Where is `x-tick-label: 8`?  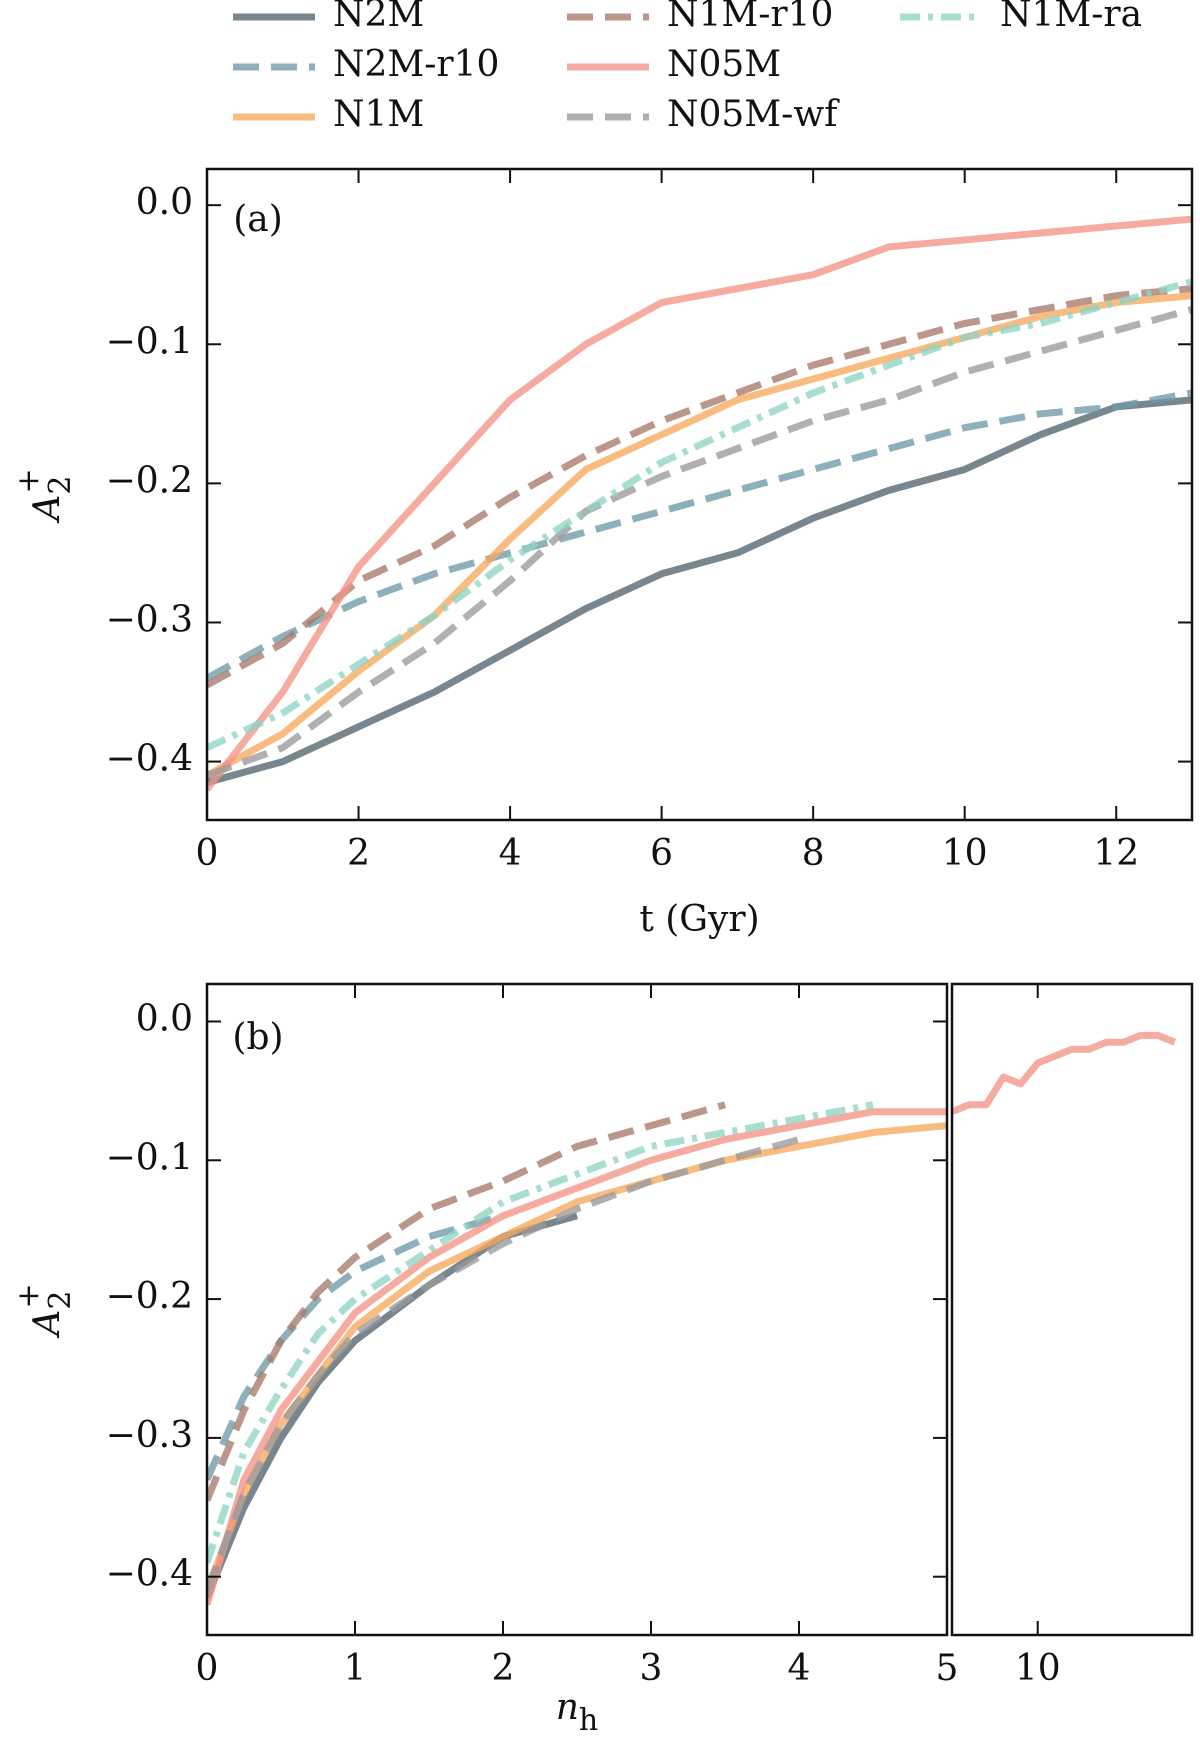
x-tick-label: 8 is located at coordinates (813, 853).